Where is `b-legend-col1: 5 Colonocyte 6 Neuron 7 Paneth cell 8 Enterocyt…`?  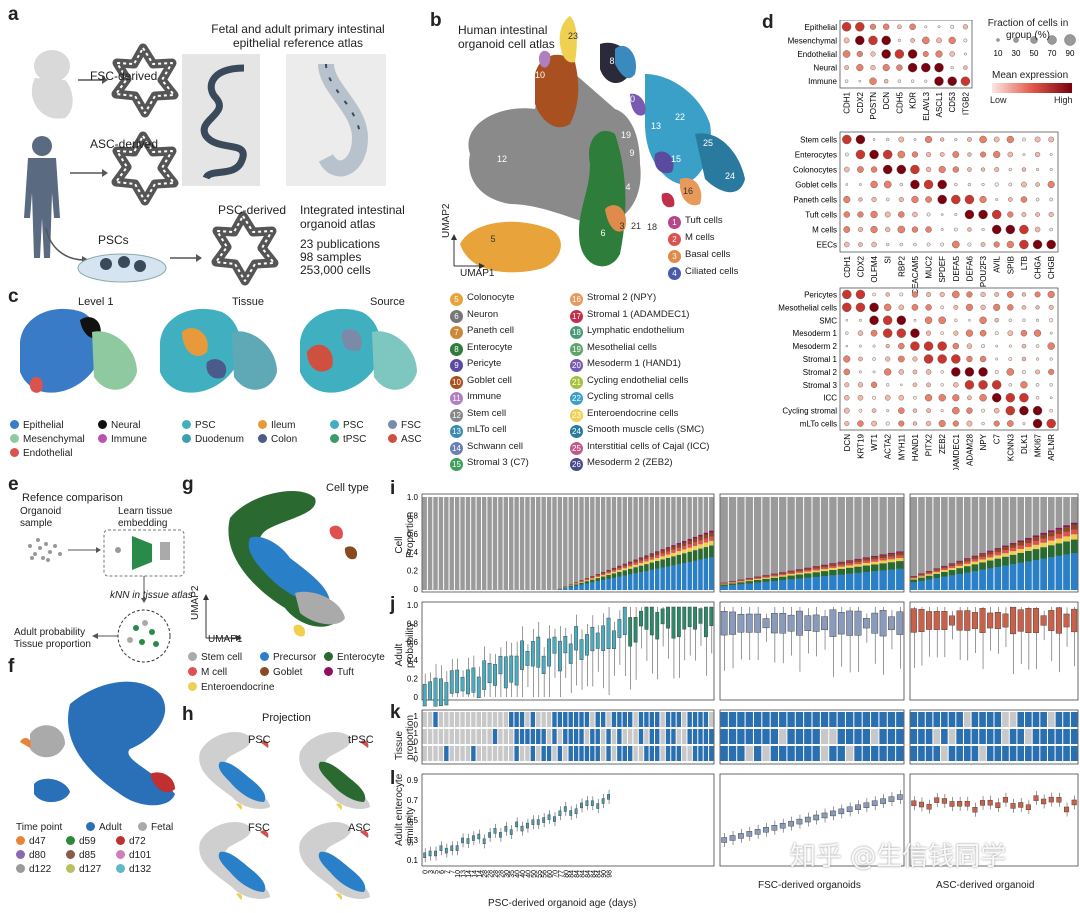 b-legend-col1: 5 Colonocyte 6 Neuron 7 Paneth cell 8 Enterocyt… is located at coordinates (489, 383).